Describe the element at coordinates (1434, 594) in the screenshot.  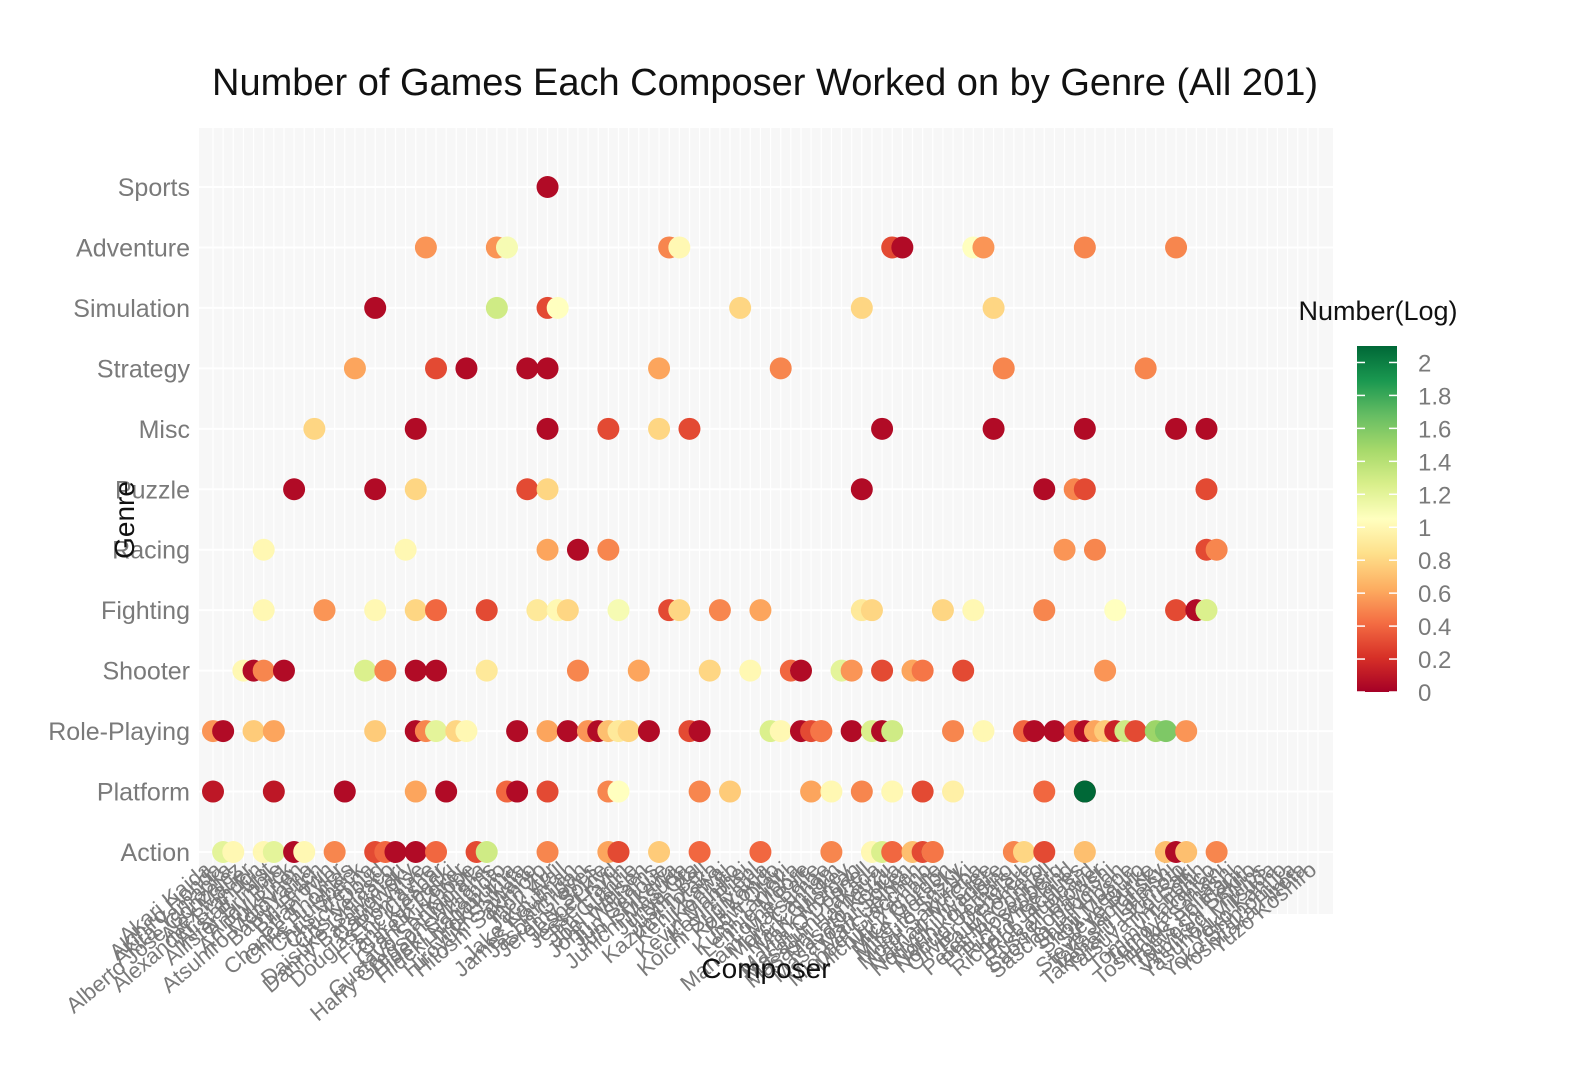
I see `legend-tick-label: 0.6` at that location.